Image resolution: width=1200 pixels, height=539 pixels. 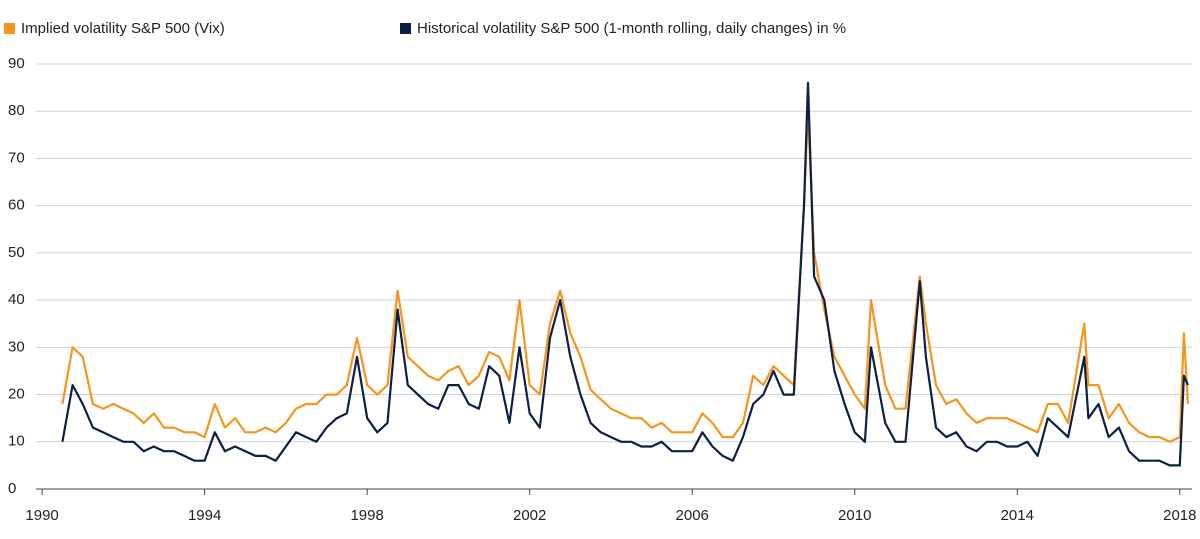 I want to click on y-tick-label: 20, so click(x=16, y=394).